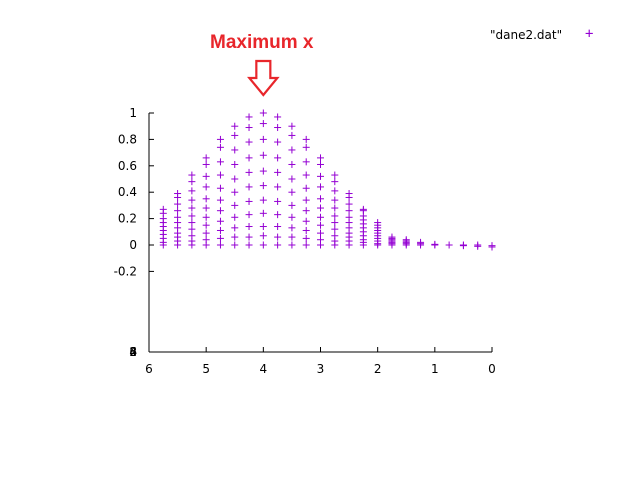 The height and width of the screenshot is (479, 638). I want to click on y-tick-label: 0, so click(133, 245).